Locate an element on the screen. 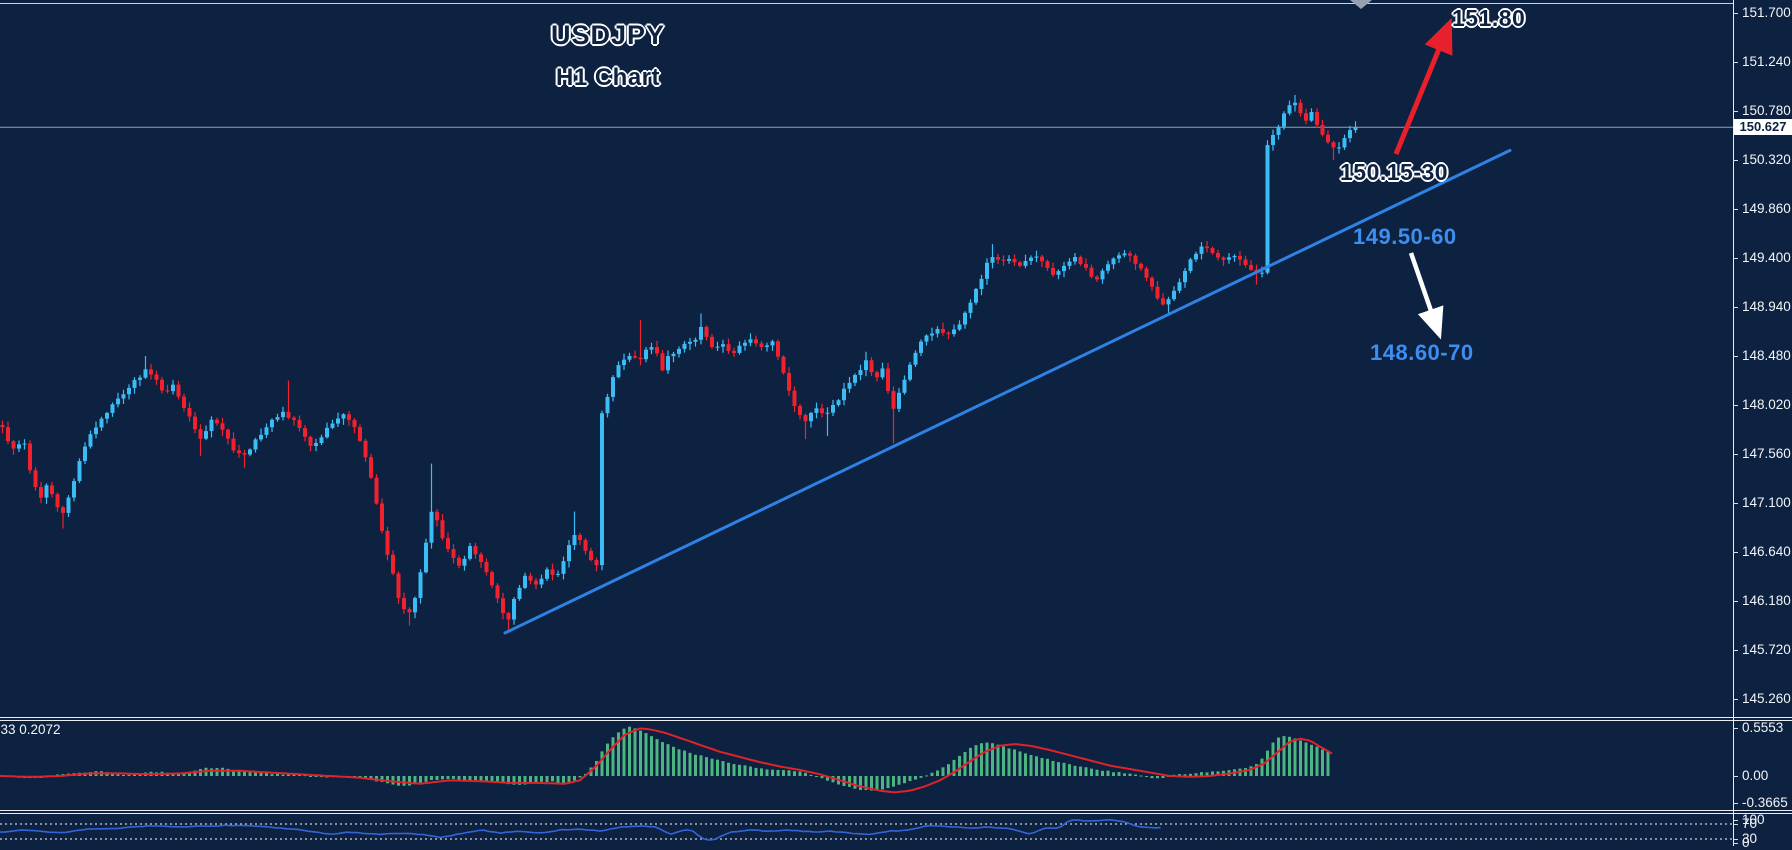 This screenshot has width=1792, height=850. chart-title-block: USDJPY H1 Chart is located at coordinates (608, 56).